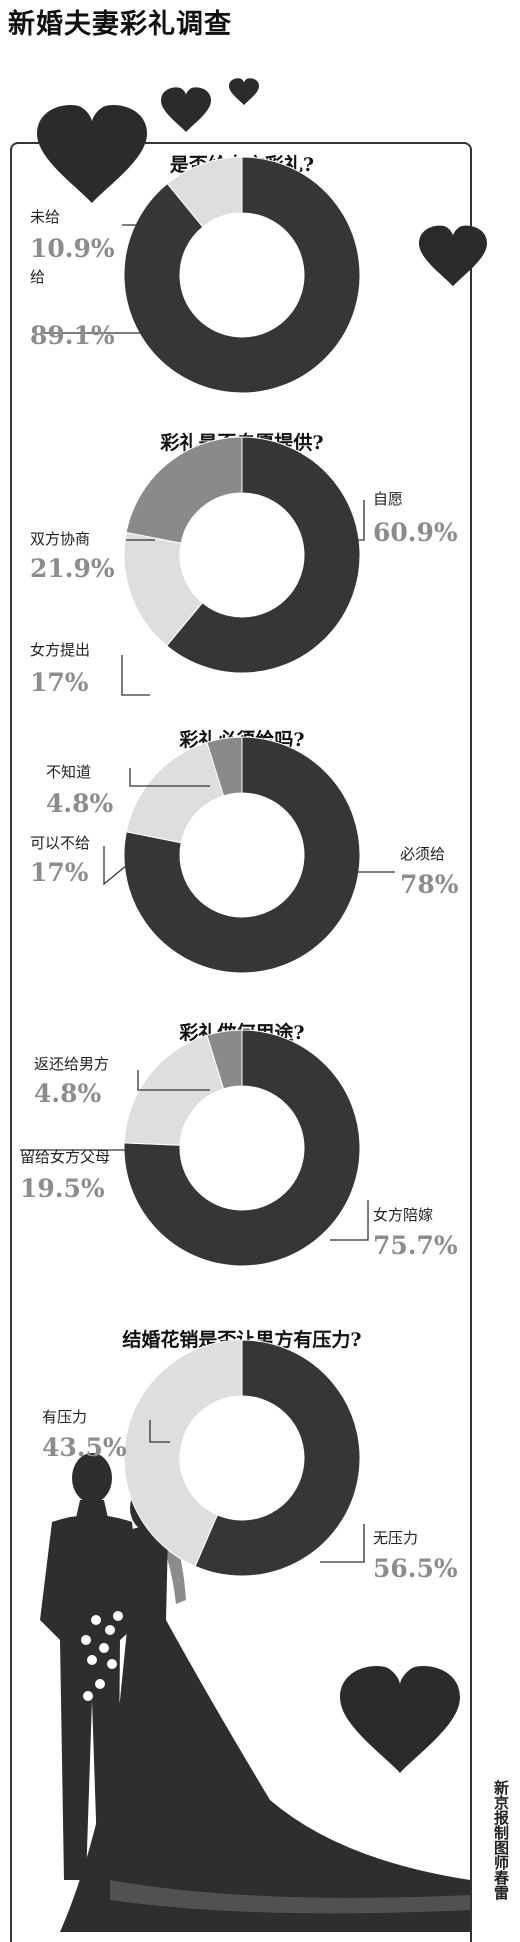 This screenshot has width=520, height=1942. Describe the element at coordinates (415, 1245) in the screenshot. I see `slice-value-label: 75.7%` at that location.